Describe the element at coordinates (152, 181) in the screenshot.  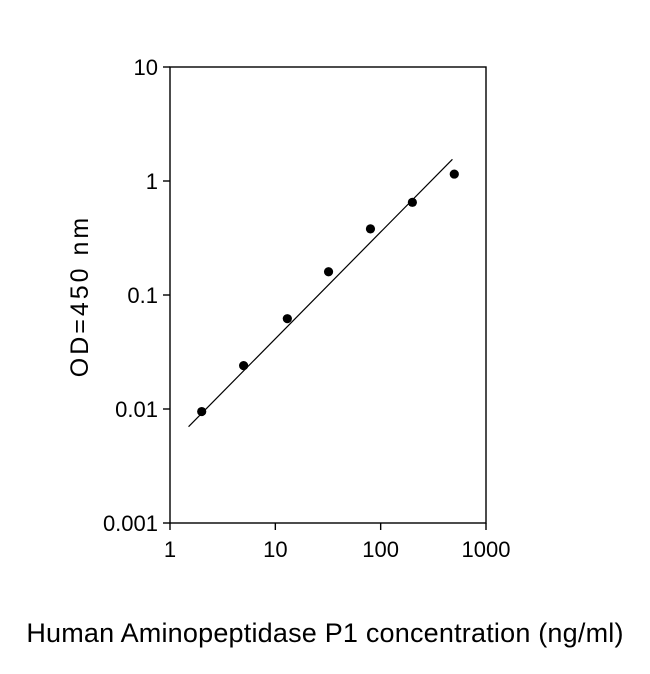
I see `y-tick-label: 1` at that location.